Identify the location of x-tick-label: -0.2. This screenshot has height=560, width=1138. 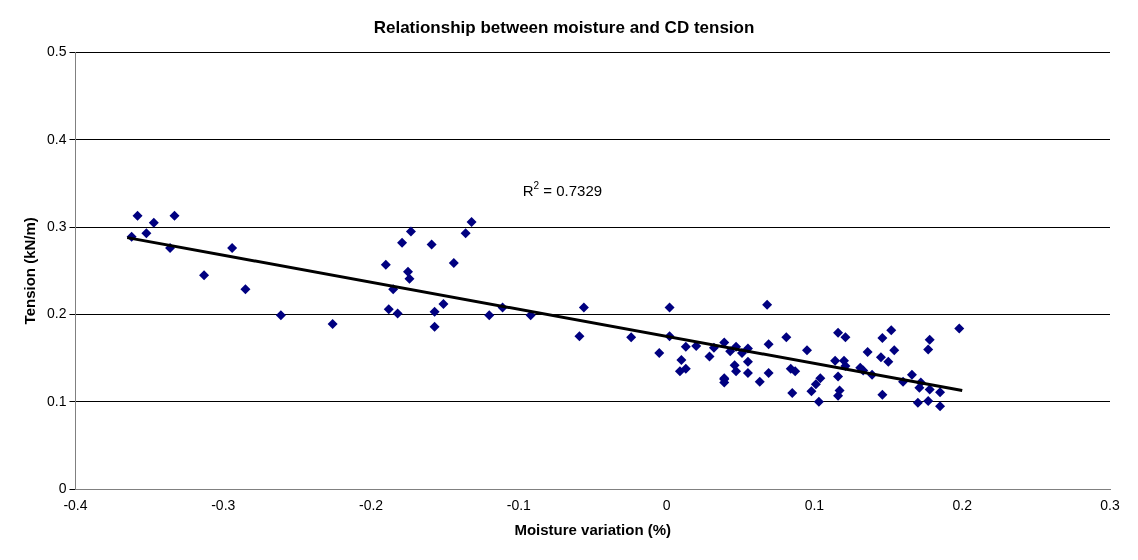
(371, 505).